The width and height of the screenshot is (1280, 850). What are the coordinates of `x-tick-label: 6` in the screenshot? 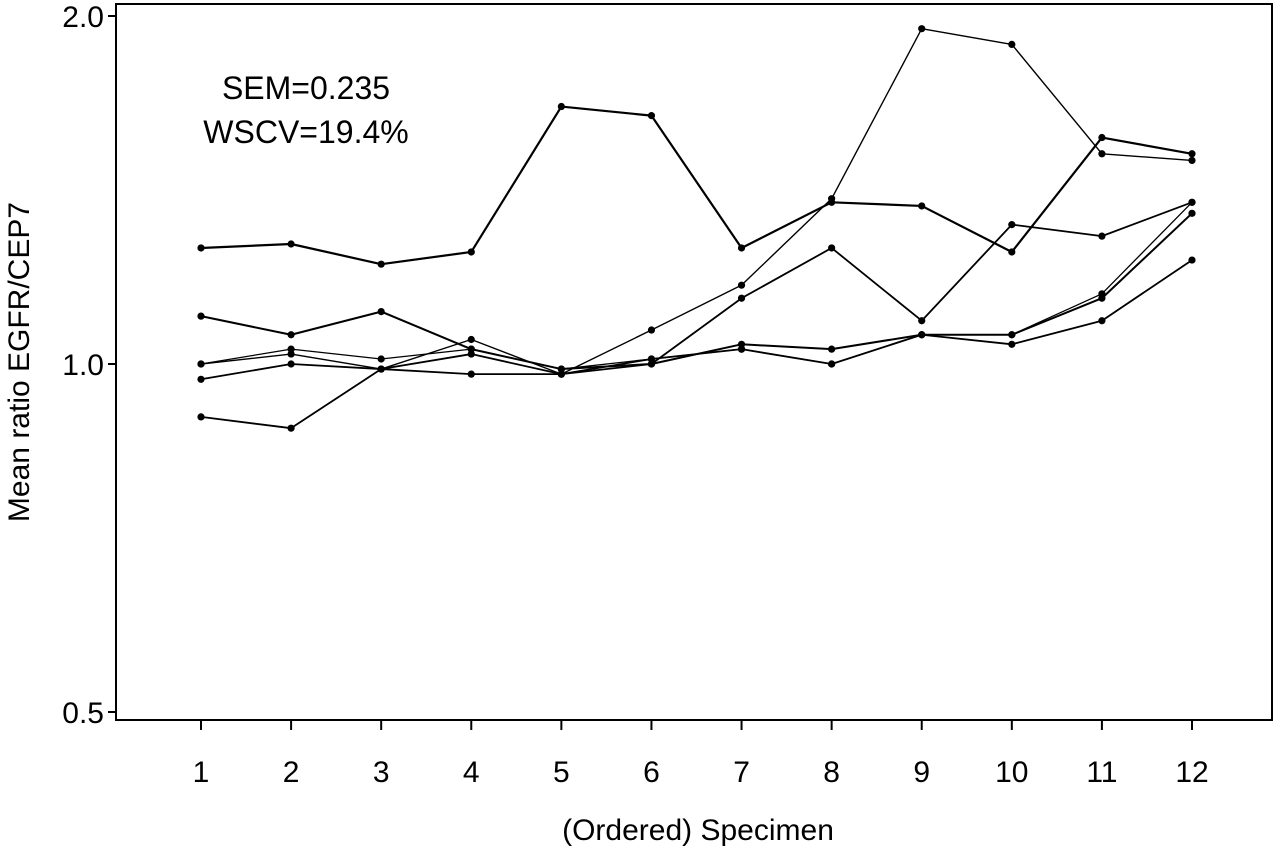 It's located at (651, 772).